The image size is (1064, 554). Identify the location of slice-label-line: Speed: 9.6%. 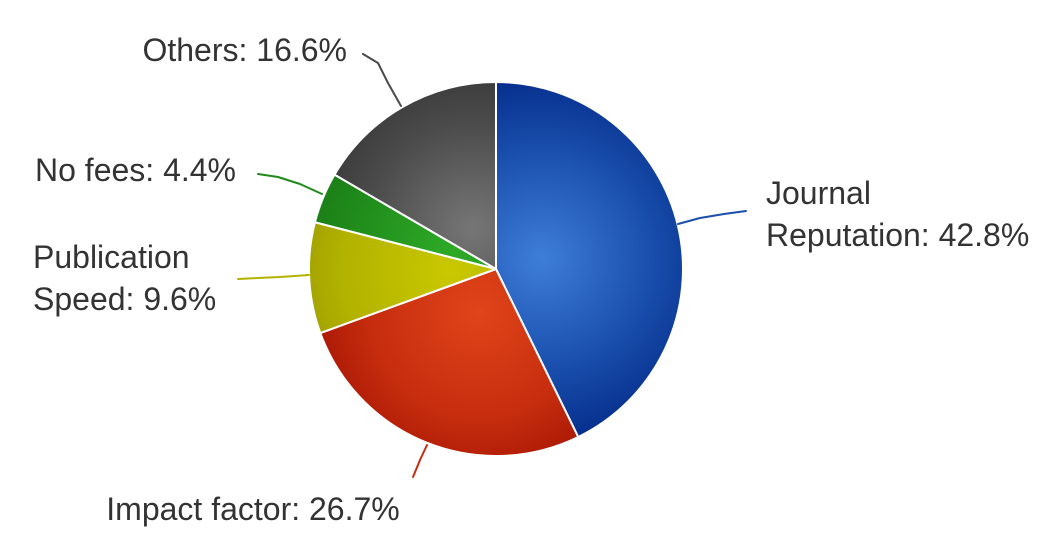
(124, 299).